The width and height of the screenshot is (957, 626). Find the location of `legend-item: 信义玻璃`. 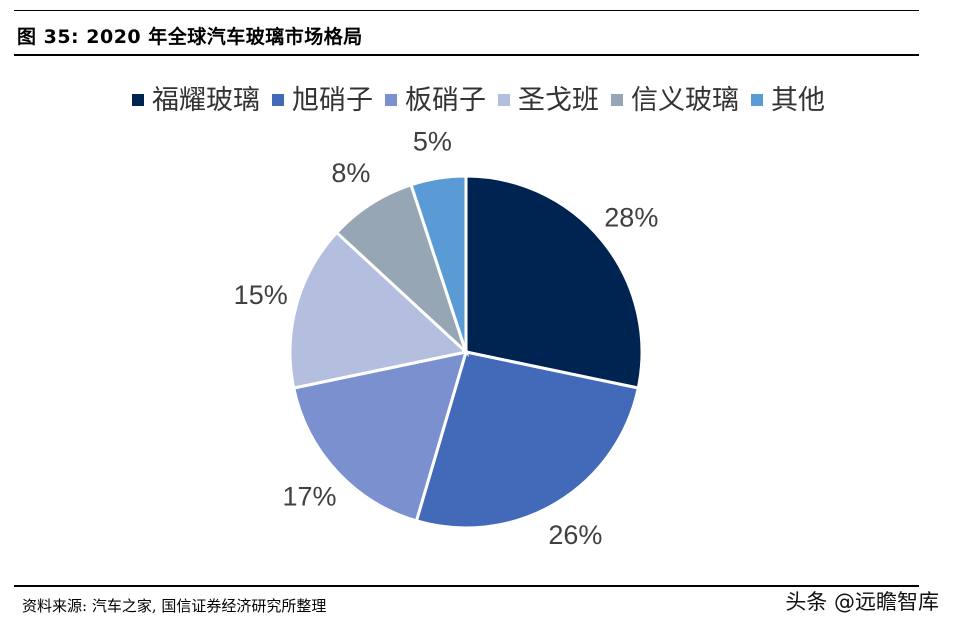

legend-item: 信义玻璃 is located at coordinates (675, 97).